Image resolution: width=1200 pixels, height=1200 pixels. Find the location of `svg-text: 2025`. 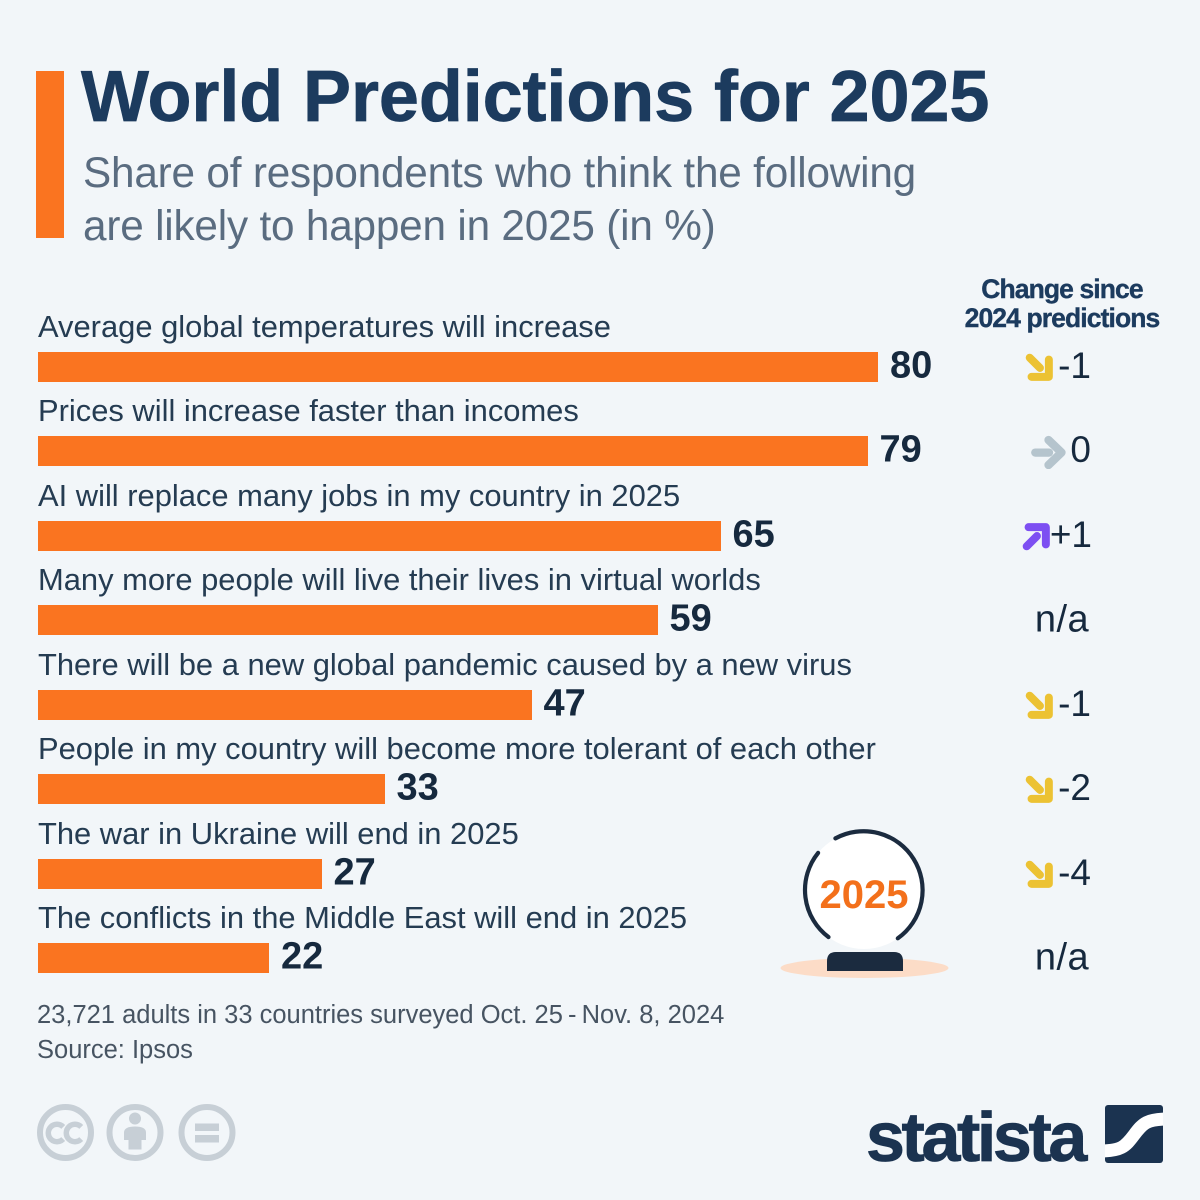

svg-text: 2025 is located at coordinates (864, 895).